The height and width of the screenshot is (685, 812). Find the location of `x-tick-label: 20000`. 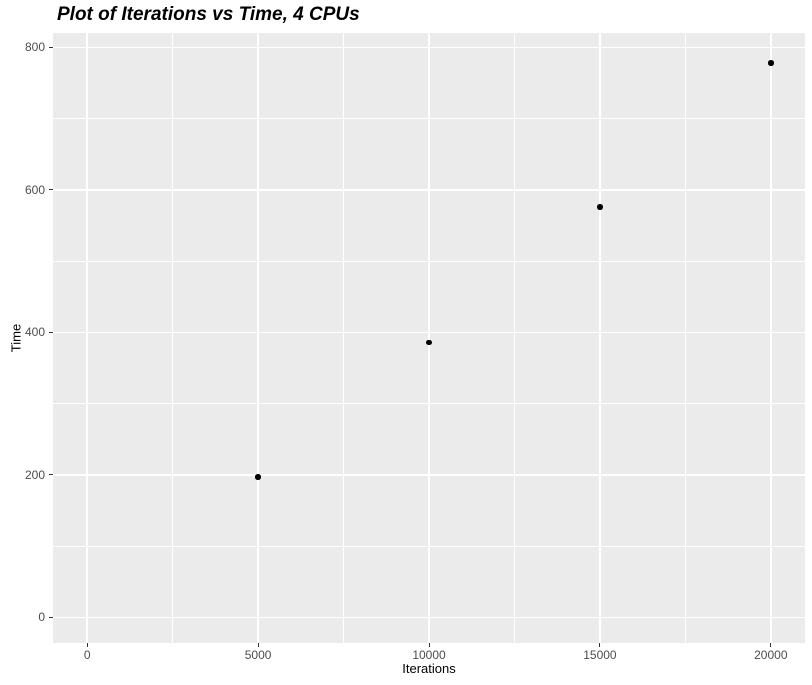

x-tick-label: 20000 is located at coordinates (771, 655).